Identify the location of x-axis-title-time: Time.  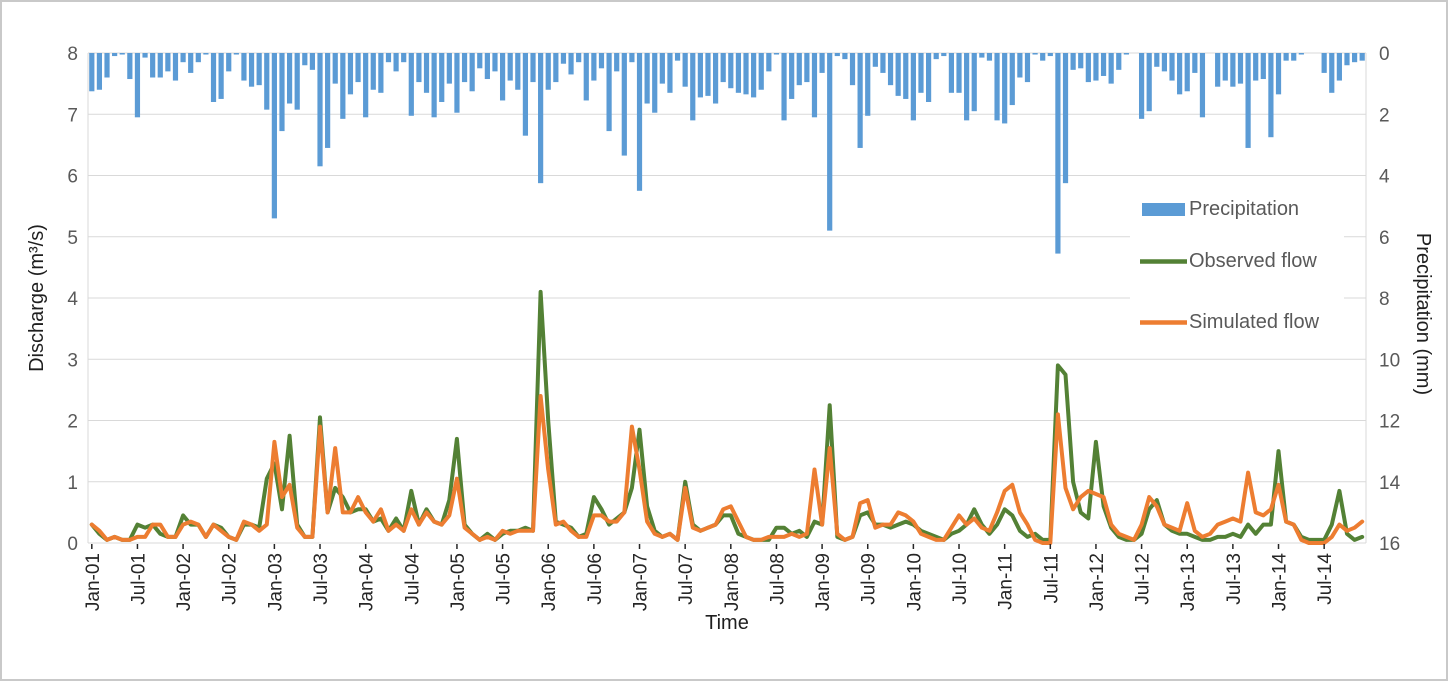
(727, 623).